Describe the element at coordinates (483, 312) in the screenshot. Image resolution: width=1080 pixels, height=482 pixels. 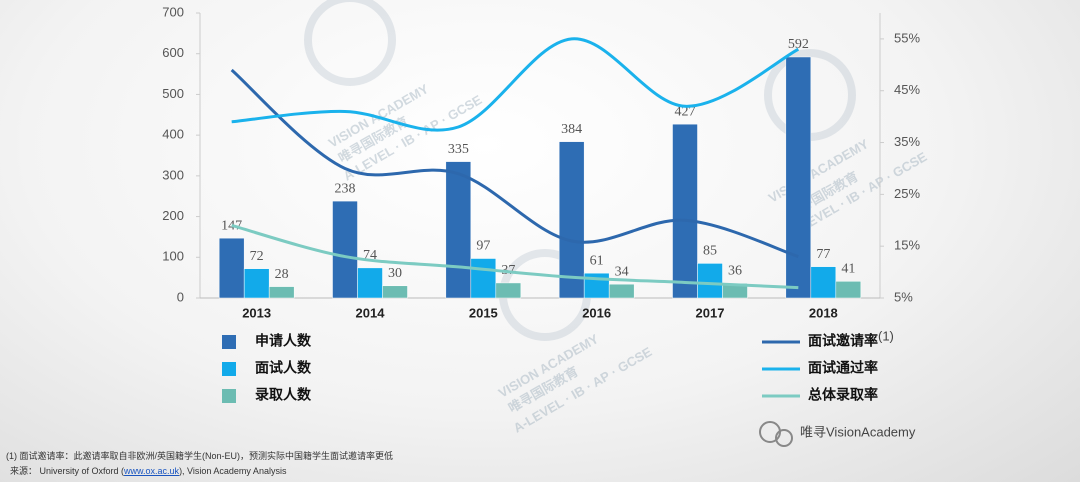
I see `x-tick-label: 2015` at that location.